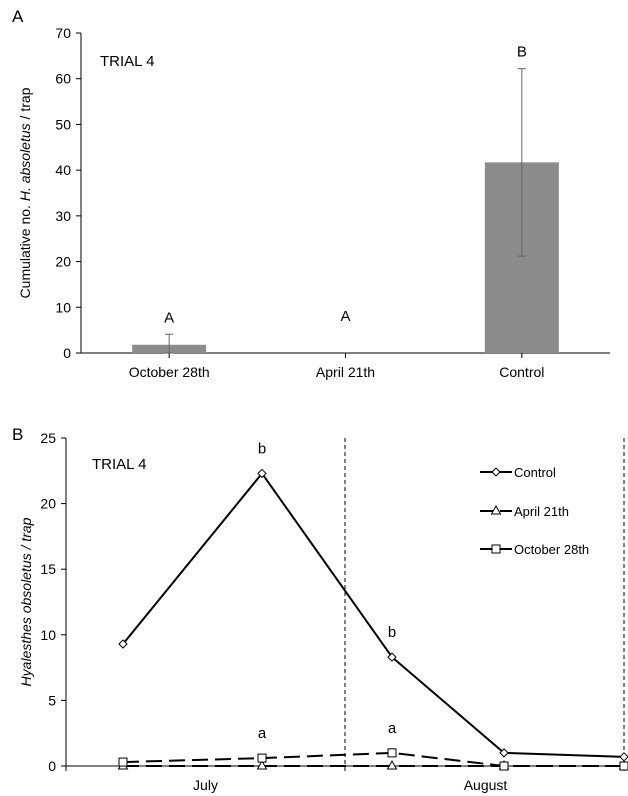 This screenshot has height=796, width=628. What do you see at coordinates (48, 504) in the screenshot?
I see `y-tick-label-b: 20` at bounding box center [48, 504].